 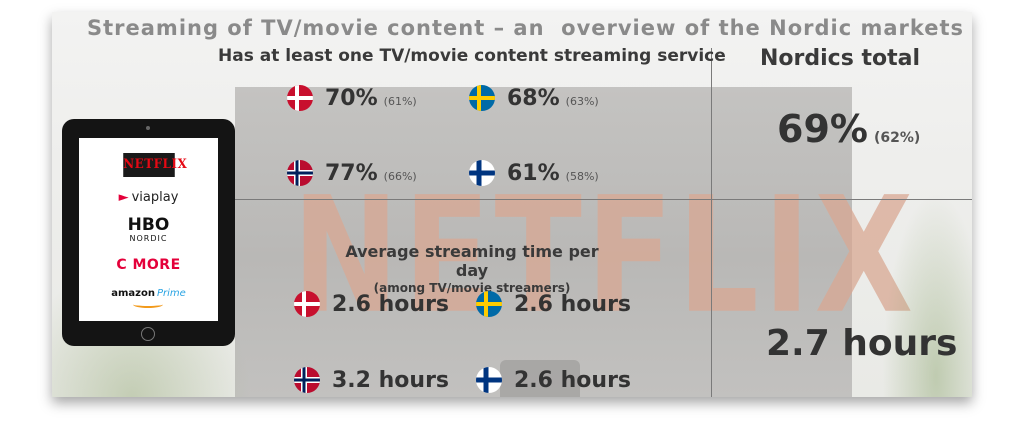 What do you see at coordinates (171, 293) in the screenshot?
I see `prime-wordmark: Prime` at bounding box center [171, 293].